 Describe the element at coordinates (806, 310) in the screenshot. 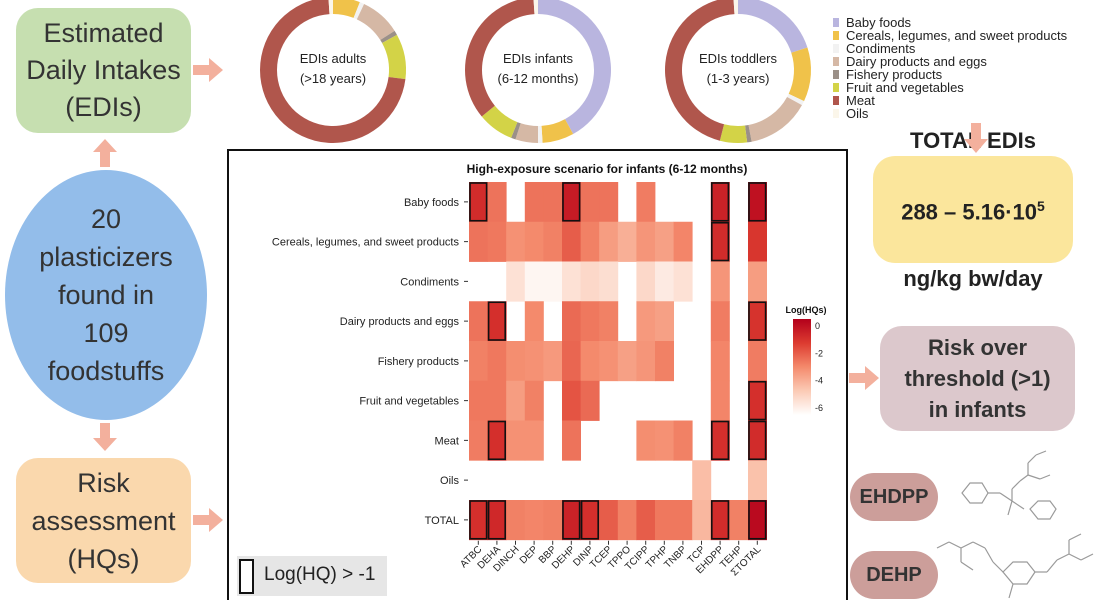

I see `colorbar-title: Log(HQs)` at that location.